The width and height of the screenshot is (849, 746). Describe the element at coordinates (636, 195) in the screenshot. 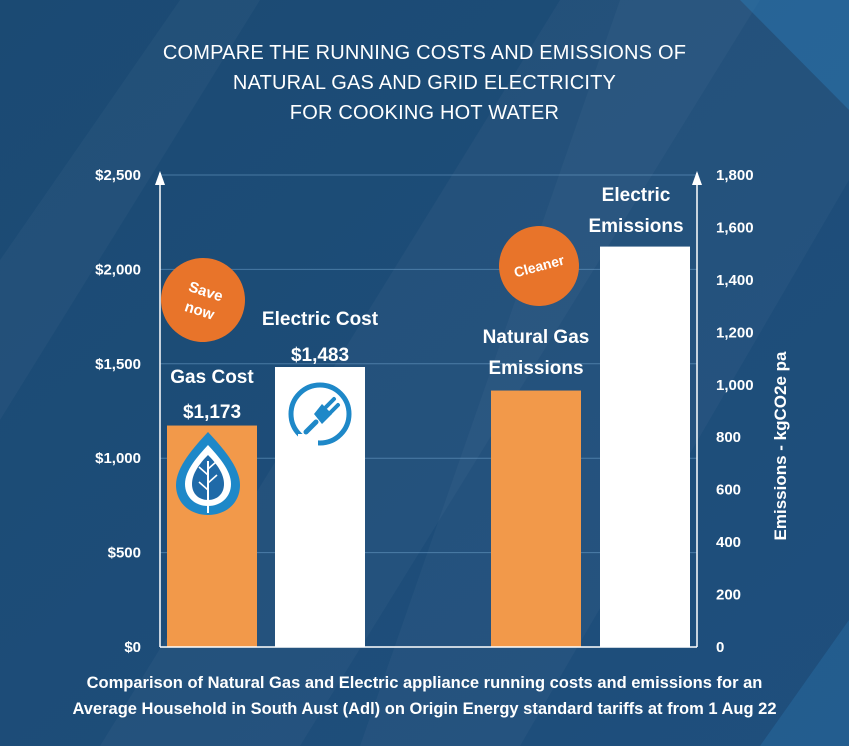

I see `bar-label: Electric` at that location.